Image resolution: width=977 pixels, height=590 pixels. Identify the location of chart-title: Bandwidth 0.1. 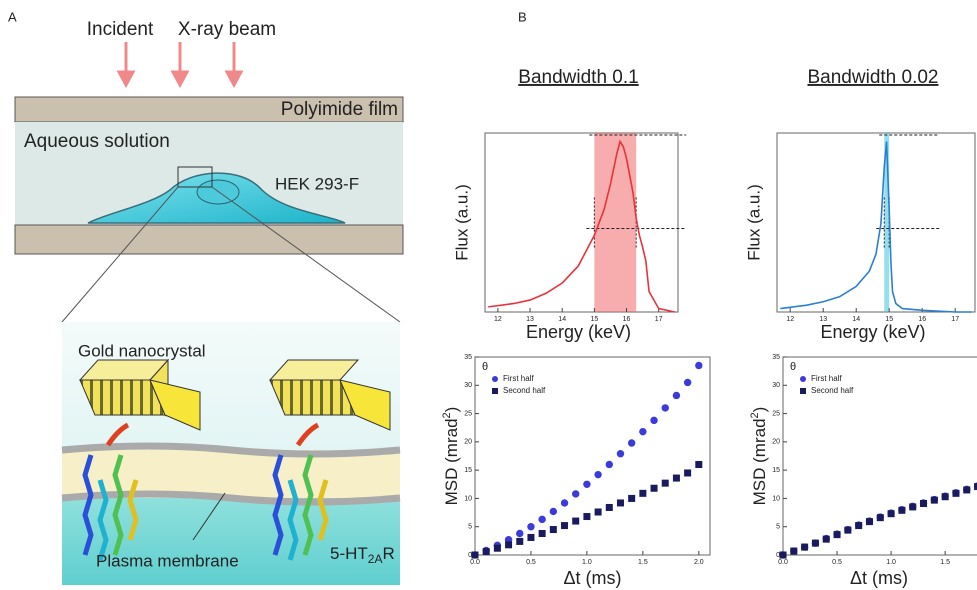
(578, 77).